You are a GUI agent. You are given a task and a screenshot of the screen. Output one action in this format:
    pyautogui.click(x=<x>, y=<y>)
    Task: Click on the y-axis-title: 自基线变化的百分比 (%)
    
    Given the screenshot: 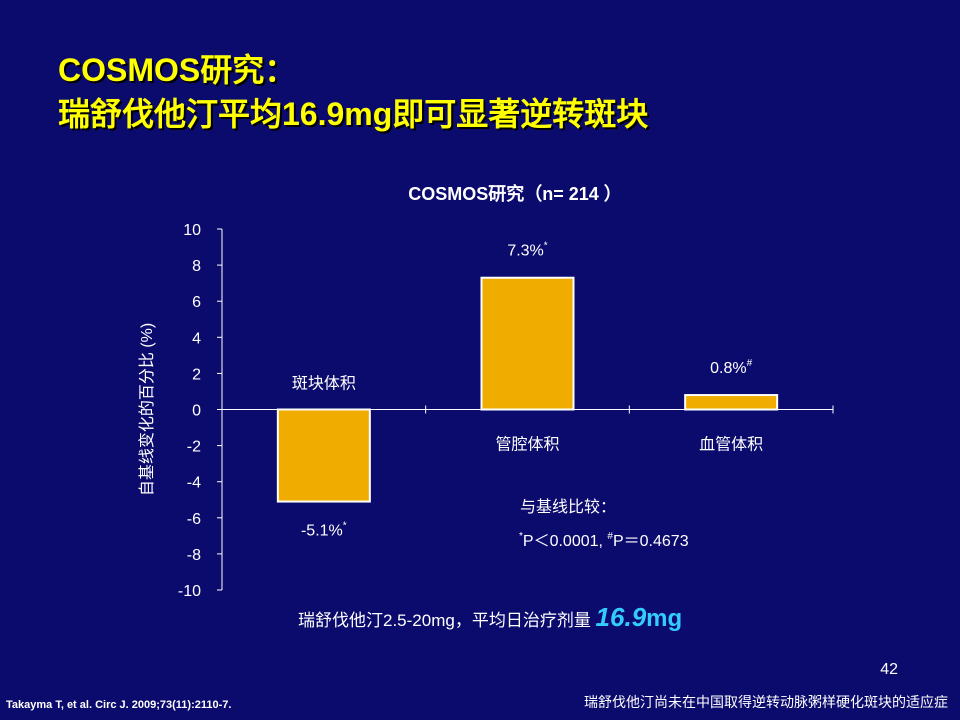 What is the action you would take?
    pyautogui.click(x=147, y=409)
    